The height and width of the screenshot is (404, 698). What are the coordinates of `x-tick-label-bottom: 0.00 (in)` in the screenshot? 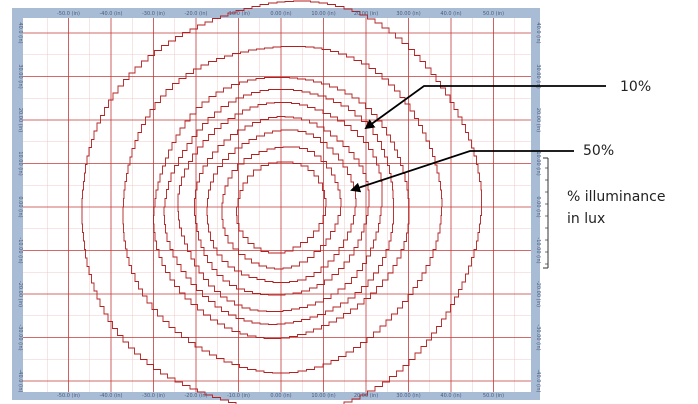 It's located at (280, 396).